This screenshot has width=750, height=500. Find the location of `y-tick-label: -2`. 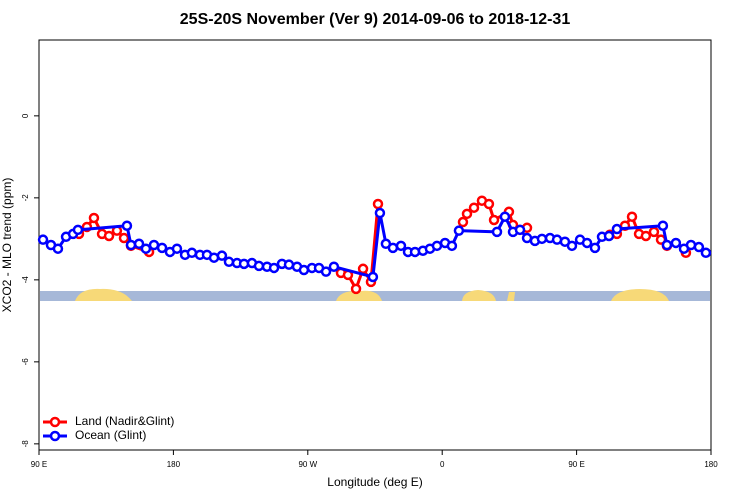

y-tick-label: -2 is located at coordinates (25, 198).